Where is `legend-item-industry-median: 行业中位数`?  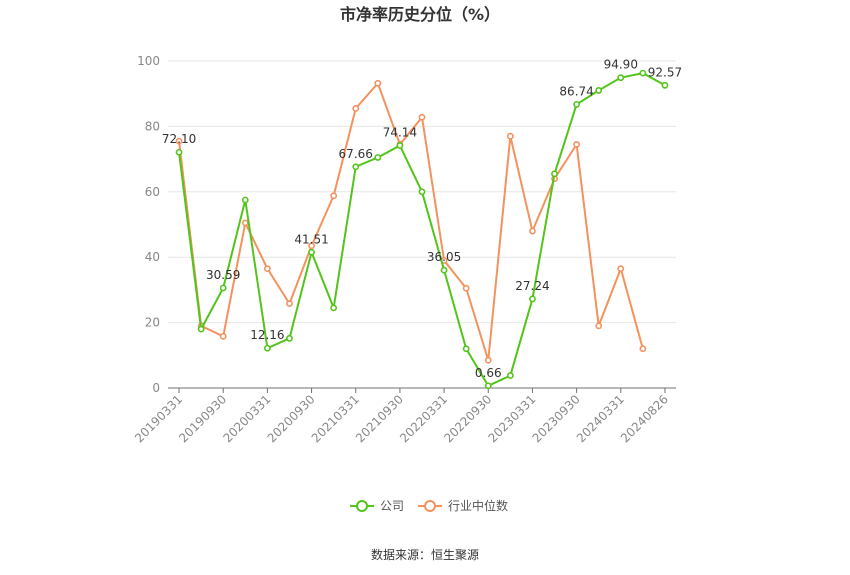
legend-item-industry-median: 行业中位数 is located at coordinates (463, 505).